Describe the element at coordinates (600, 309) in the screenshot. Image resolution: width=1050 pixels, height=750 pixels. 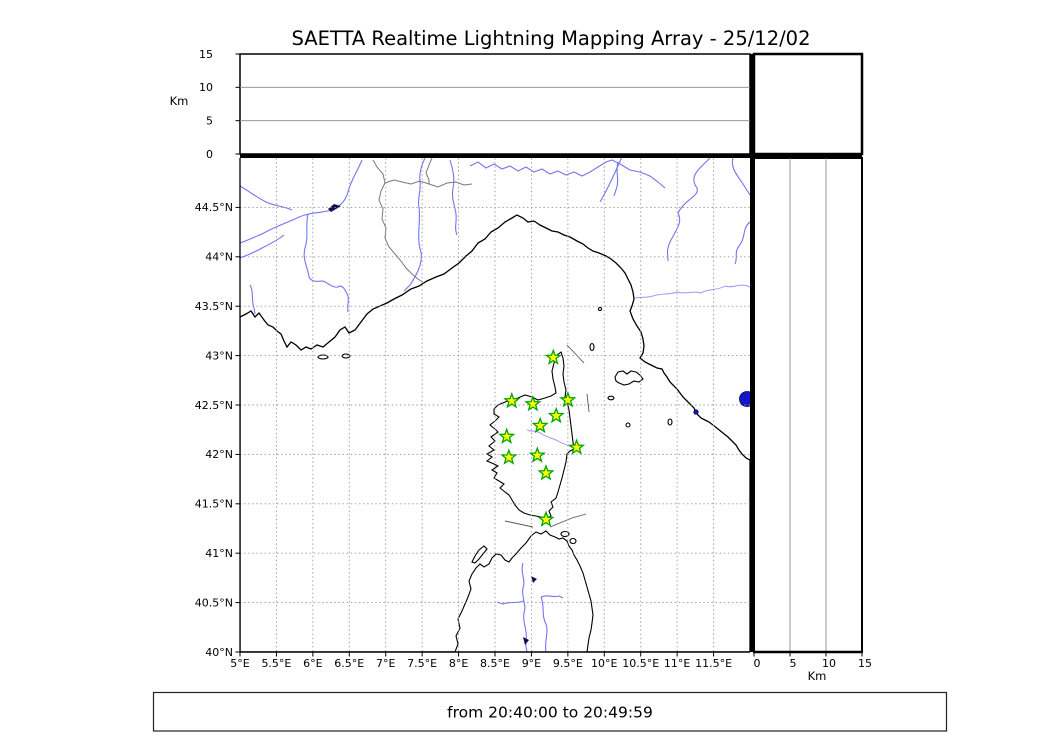
I see `gorgona-island` at that location.